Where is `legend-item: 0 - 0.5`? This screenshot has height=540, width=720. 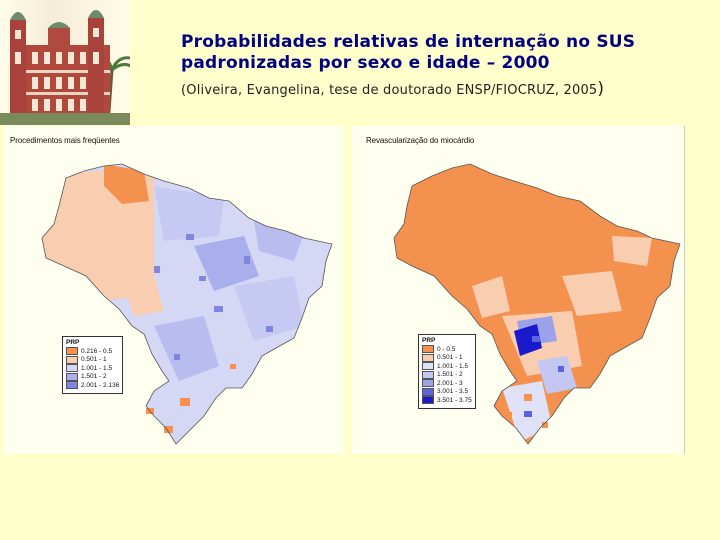
legend-item: 0 - 0.5 is located at coordinates (447, 349).